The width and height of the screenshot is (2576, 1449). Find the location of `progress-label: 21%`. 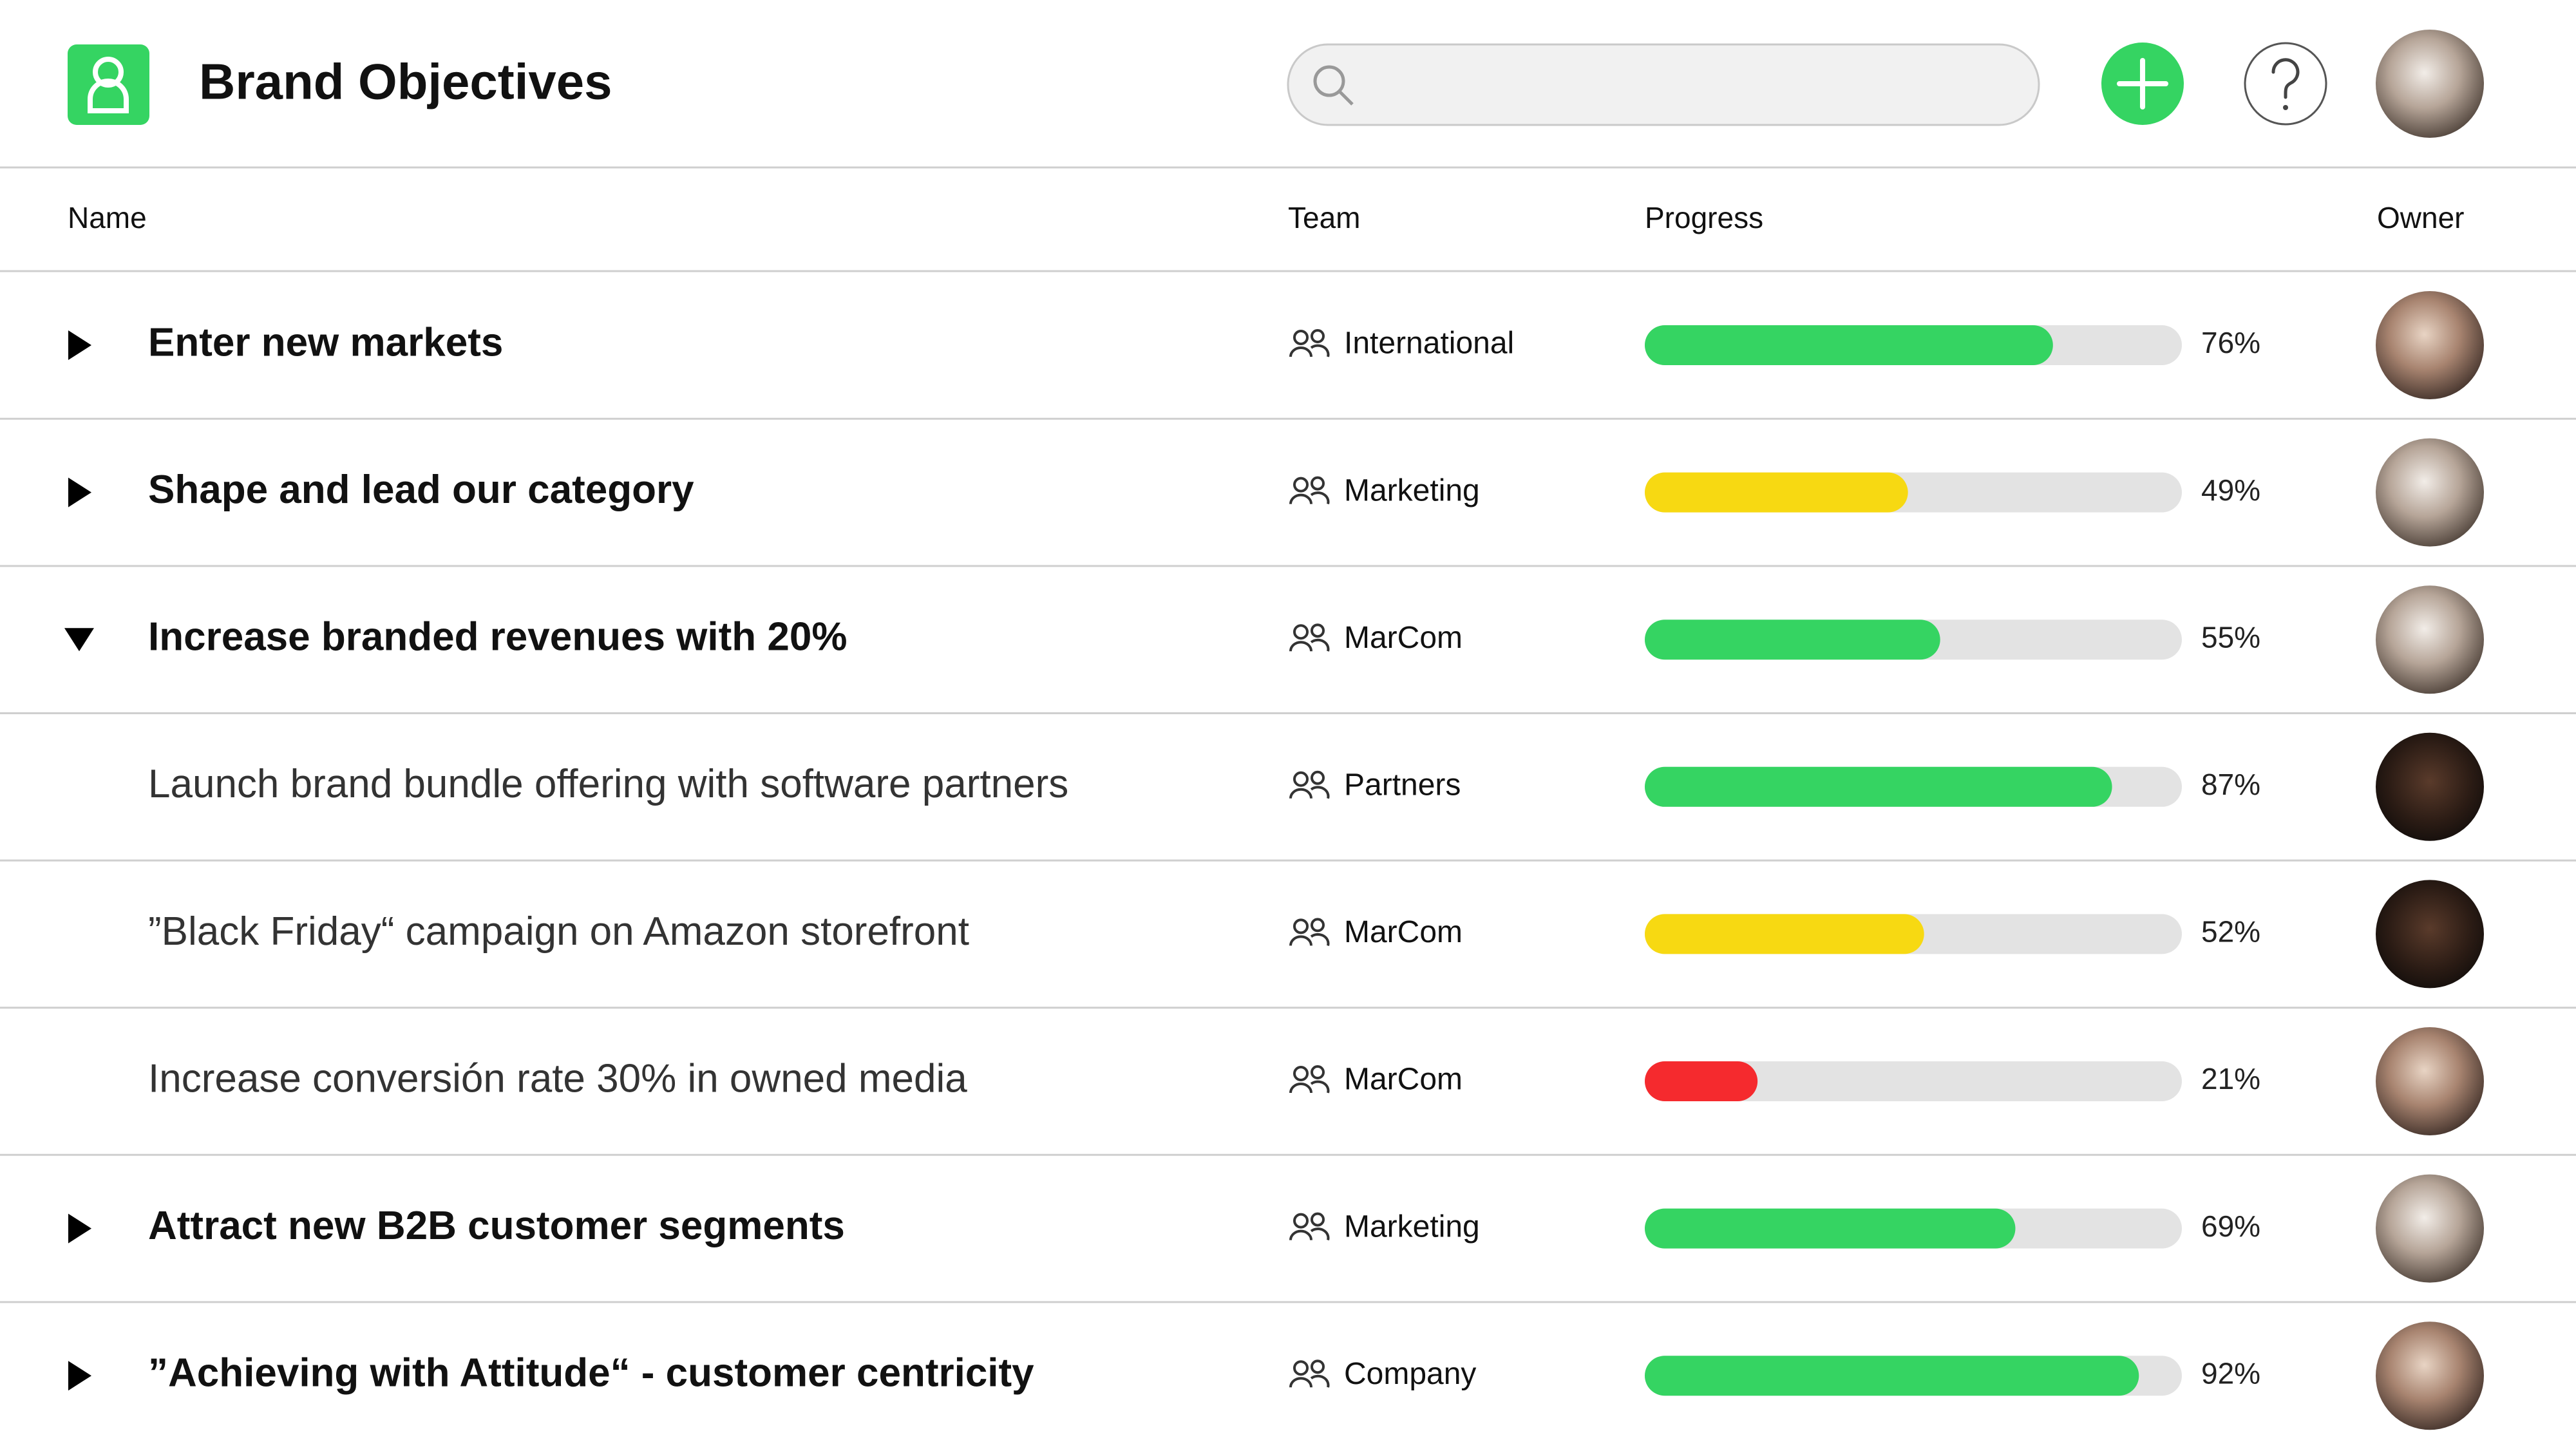

progress-label: 21% is located at coordinates (2231, 1078).